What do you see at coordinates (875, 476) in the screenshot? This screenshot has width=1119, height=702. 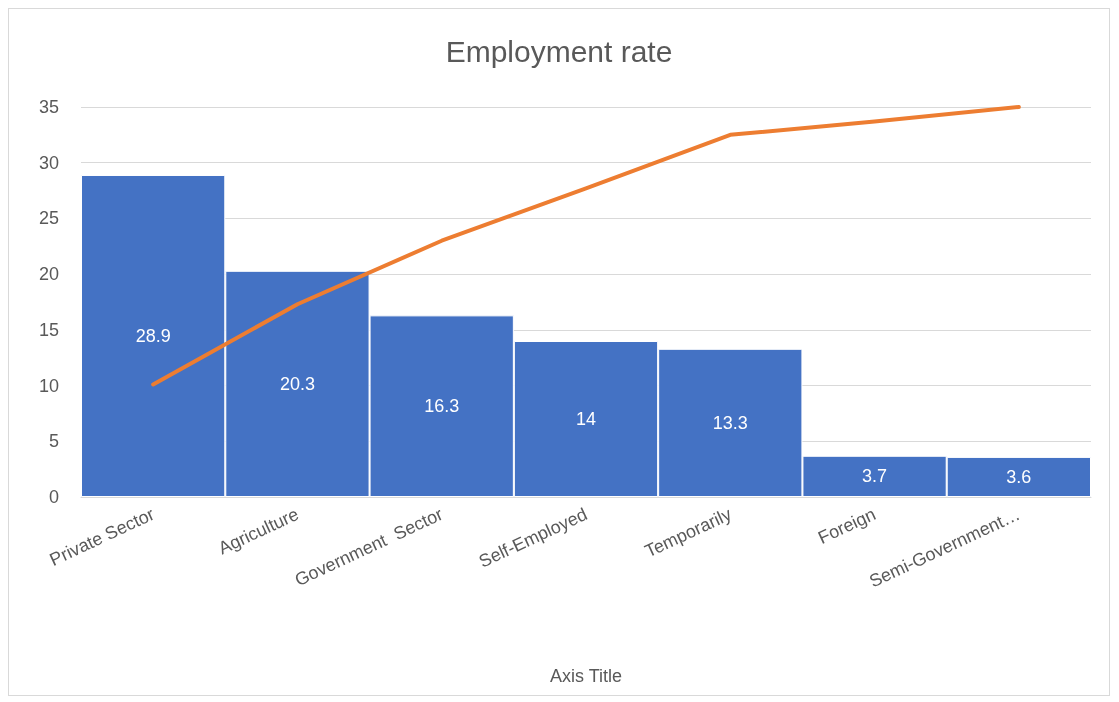 I see `data-label: 3.7` at bounding box center [875, 476].